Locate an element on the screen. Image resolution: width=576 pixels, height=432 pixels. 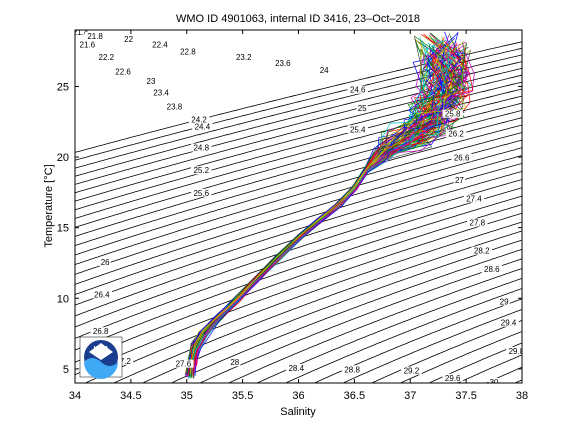
isopycnal-label: 22 is located at coordinates (128, 39).